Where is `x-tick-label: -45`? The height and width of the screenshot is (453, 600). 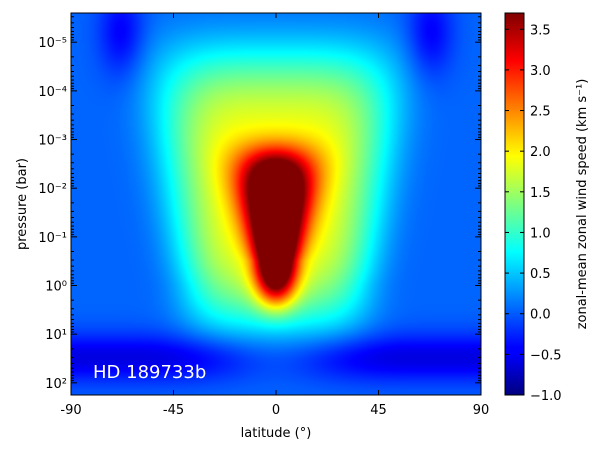 x-tick-label: -45 is located at coordinates (173, 410).